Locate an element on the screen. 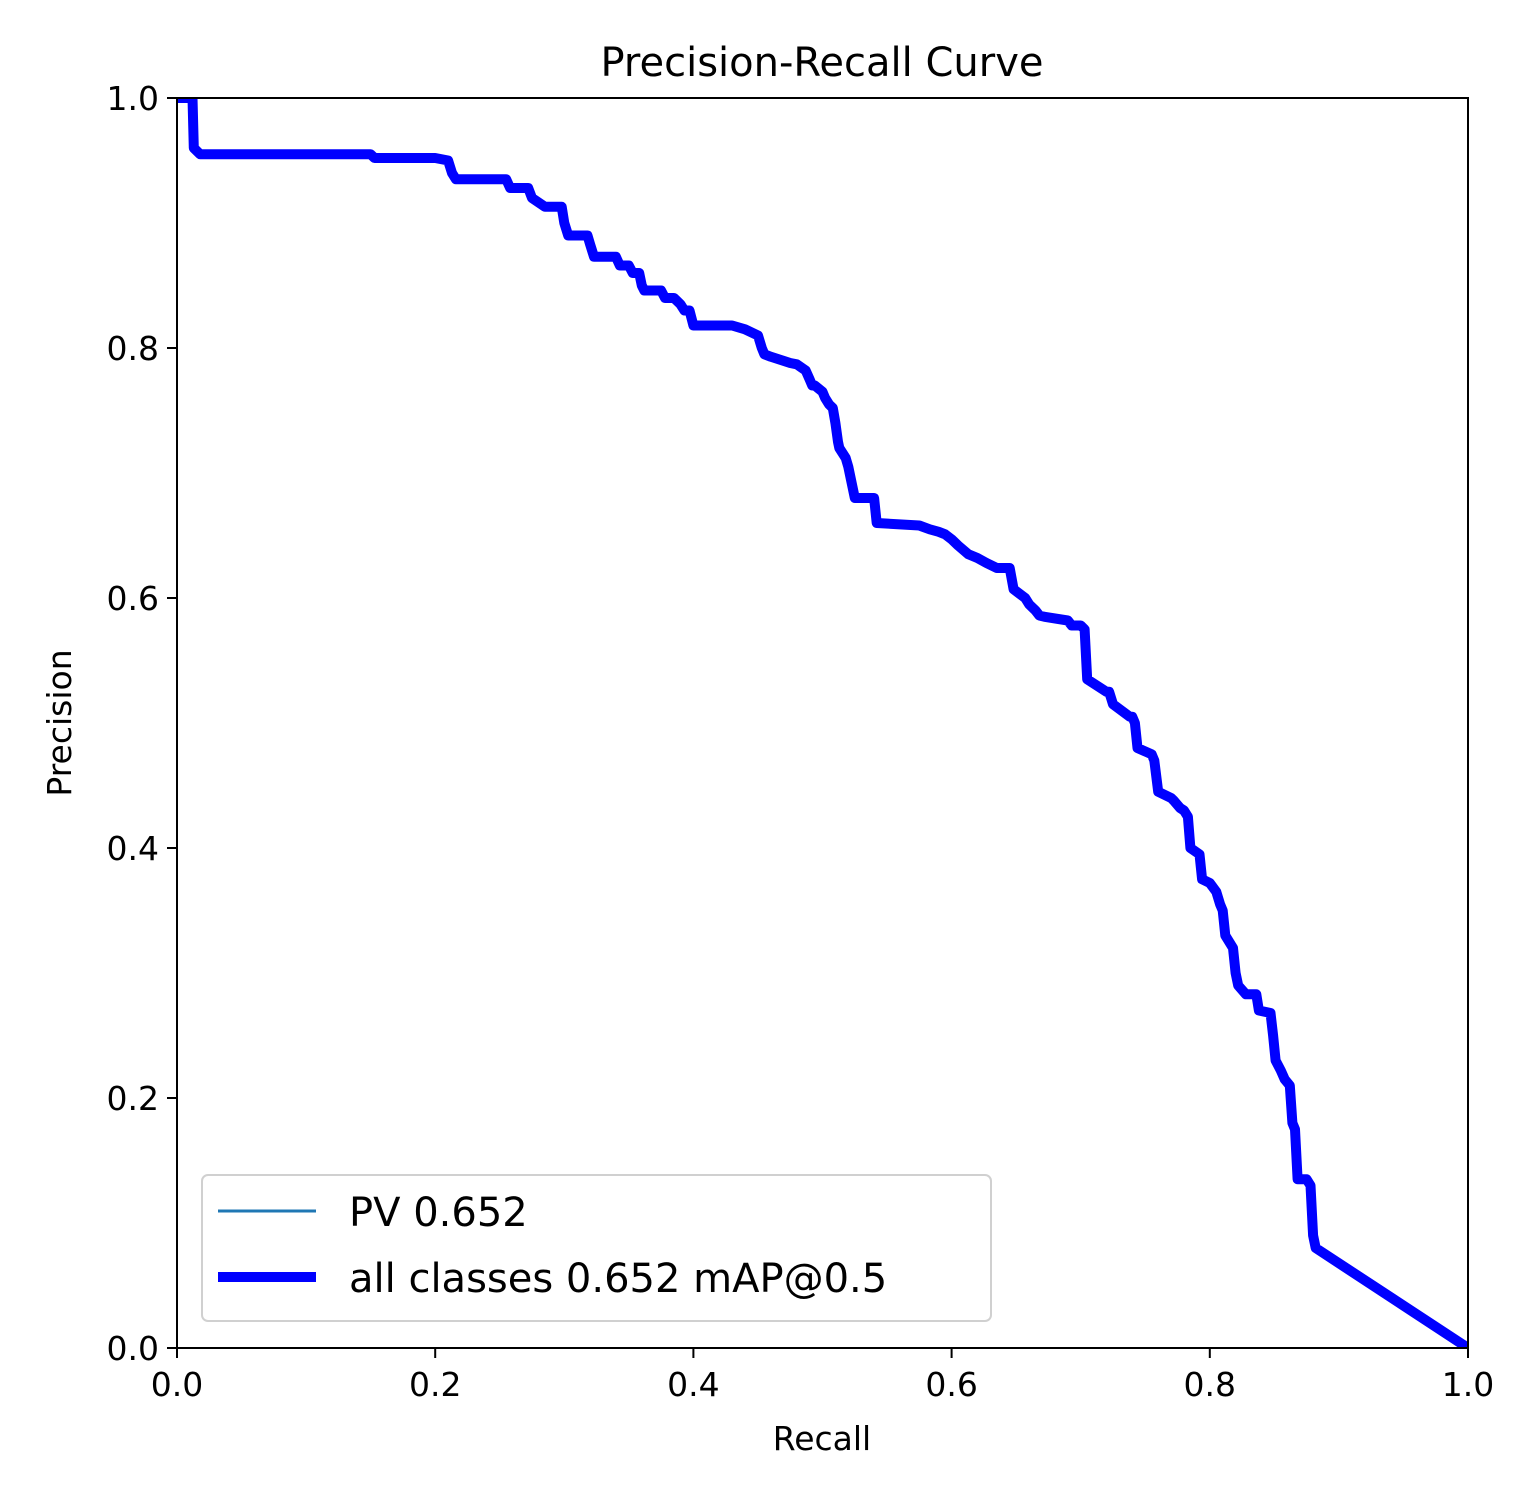 The width and height of the screenshot is (1525, 1500). legend: PV 0.652 all classes 0.652 mAP@0.5 is located at coordinates (596, 1248).